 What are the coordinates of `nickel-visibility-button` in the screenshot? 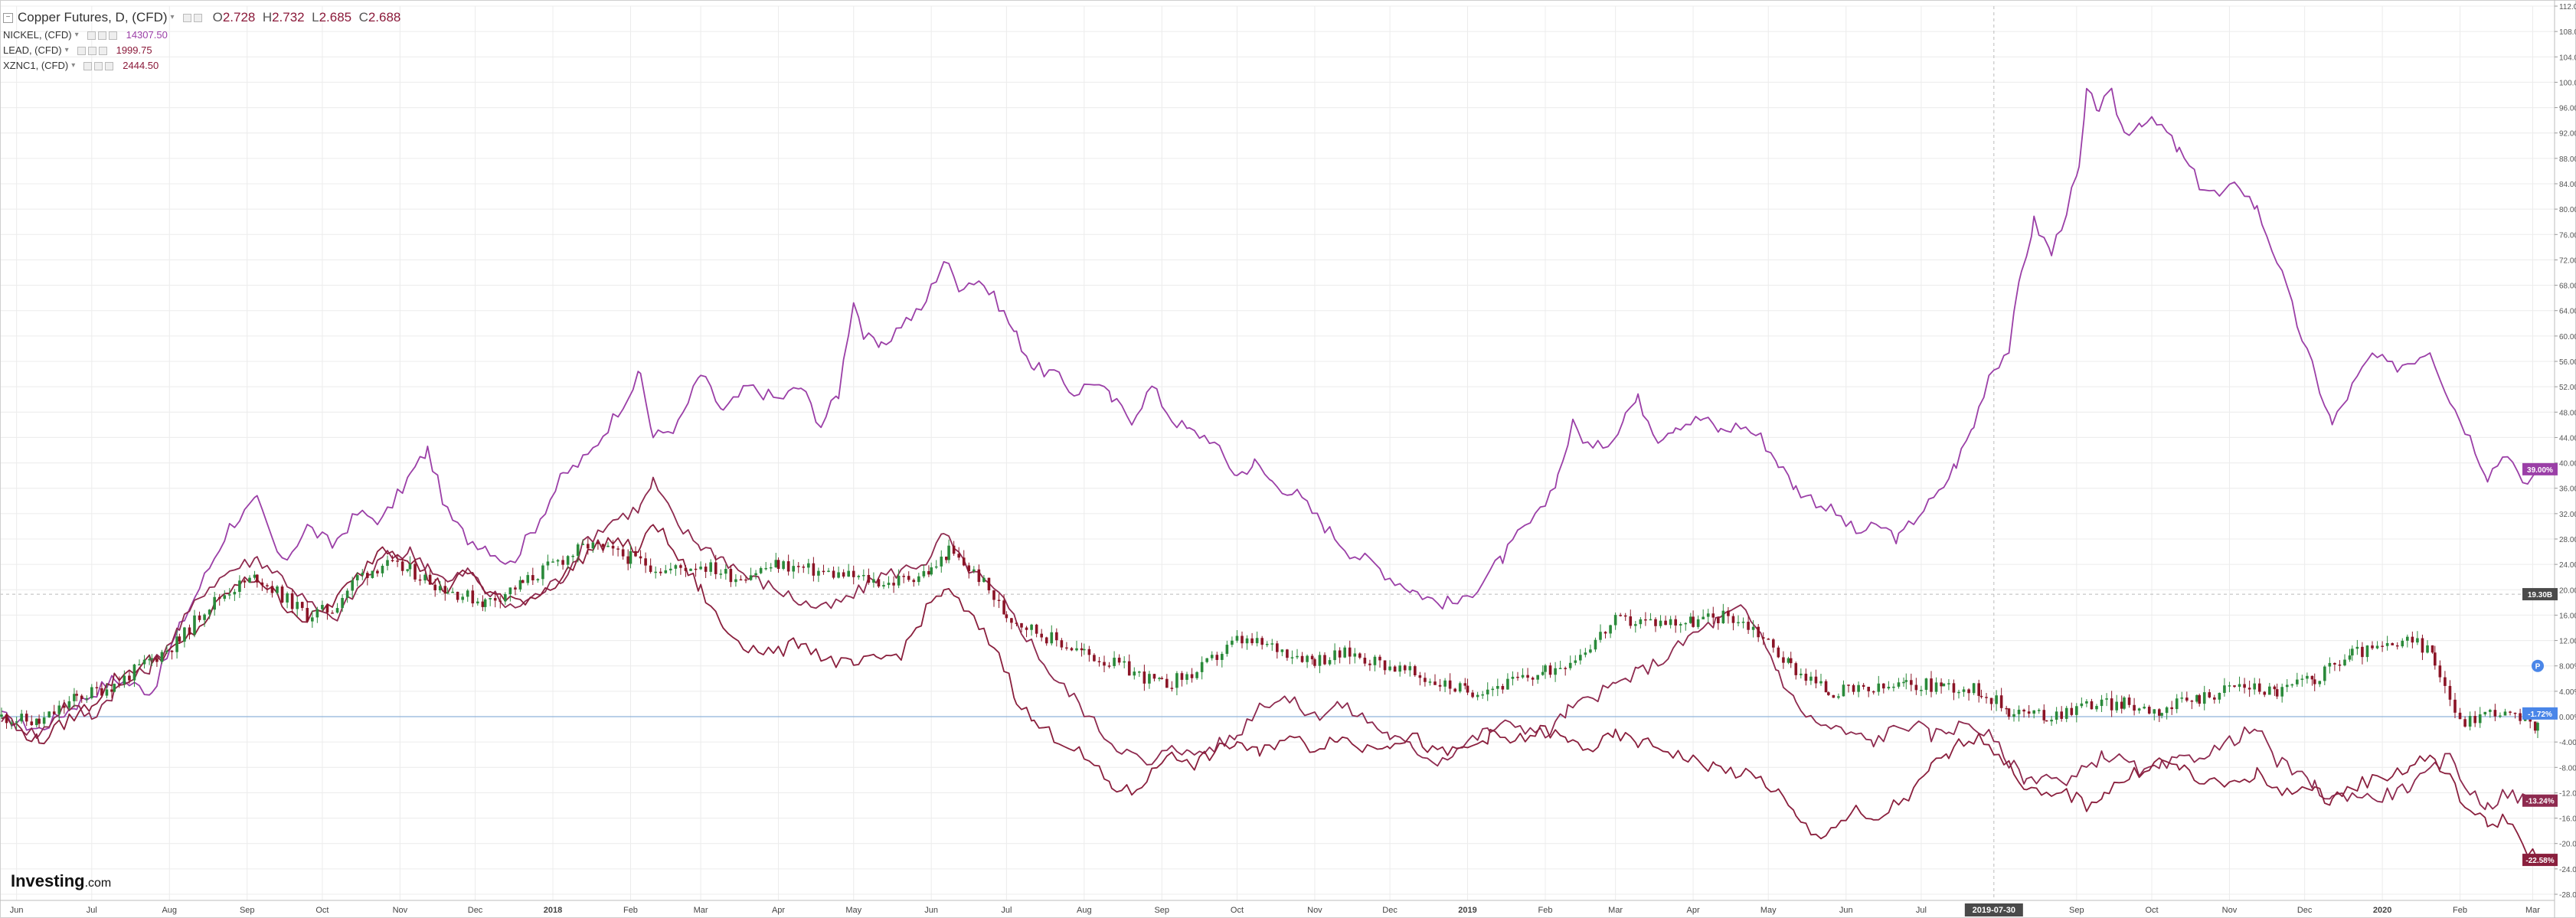 It's located at (91, 35).